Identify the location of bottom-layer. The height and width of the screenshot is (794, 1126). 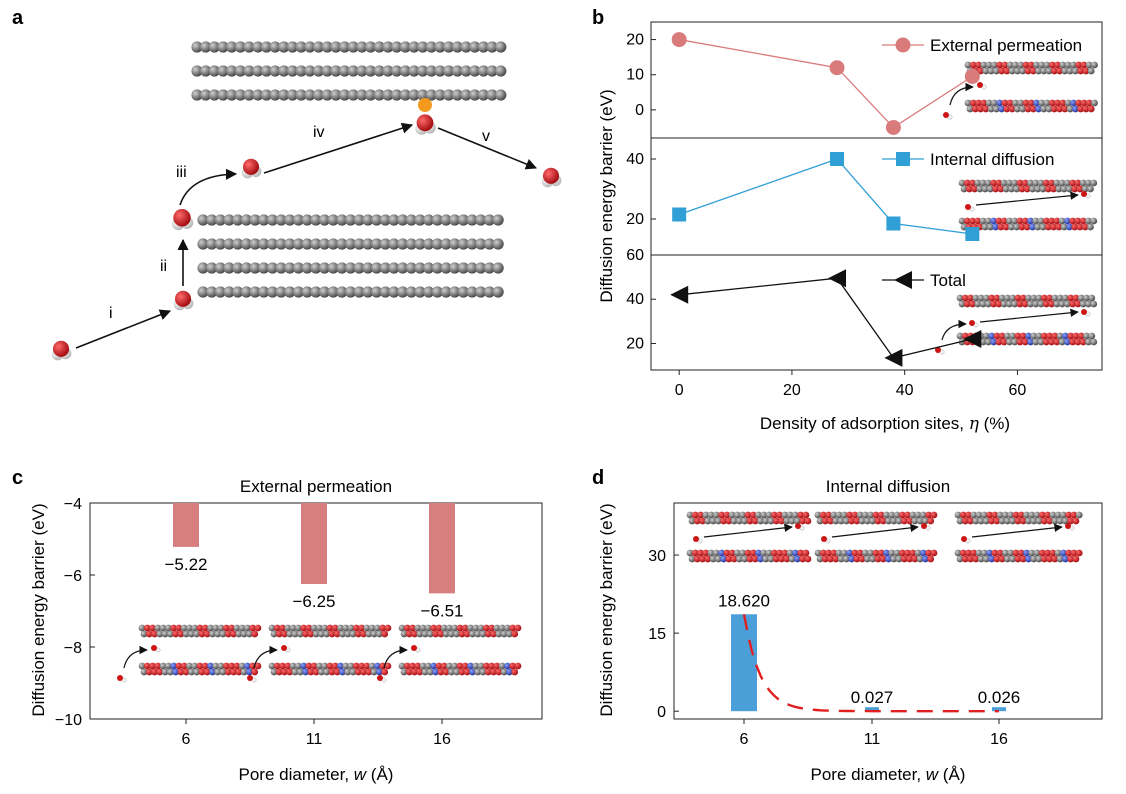
(1027, 227).